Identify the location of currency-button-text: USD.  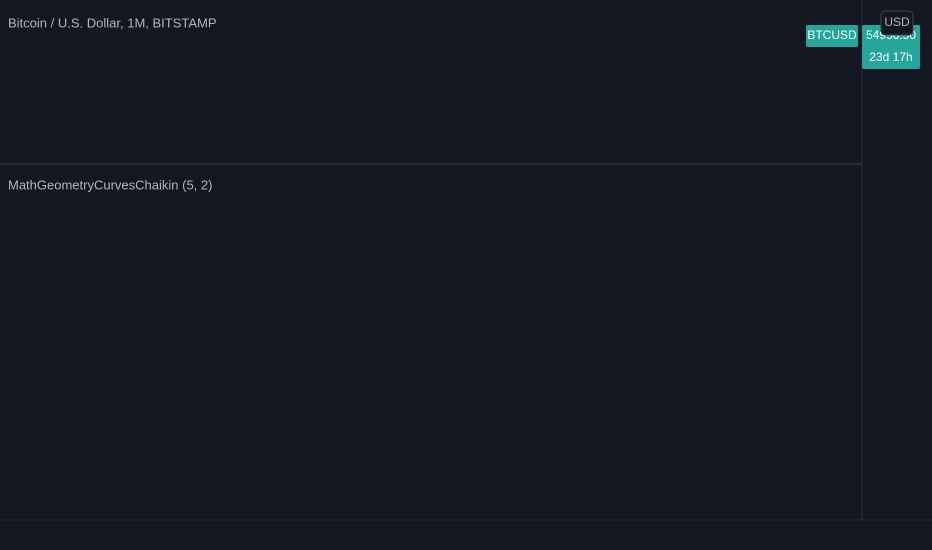
(897, 22).